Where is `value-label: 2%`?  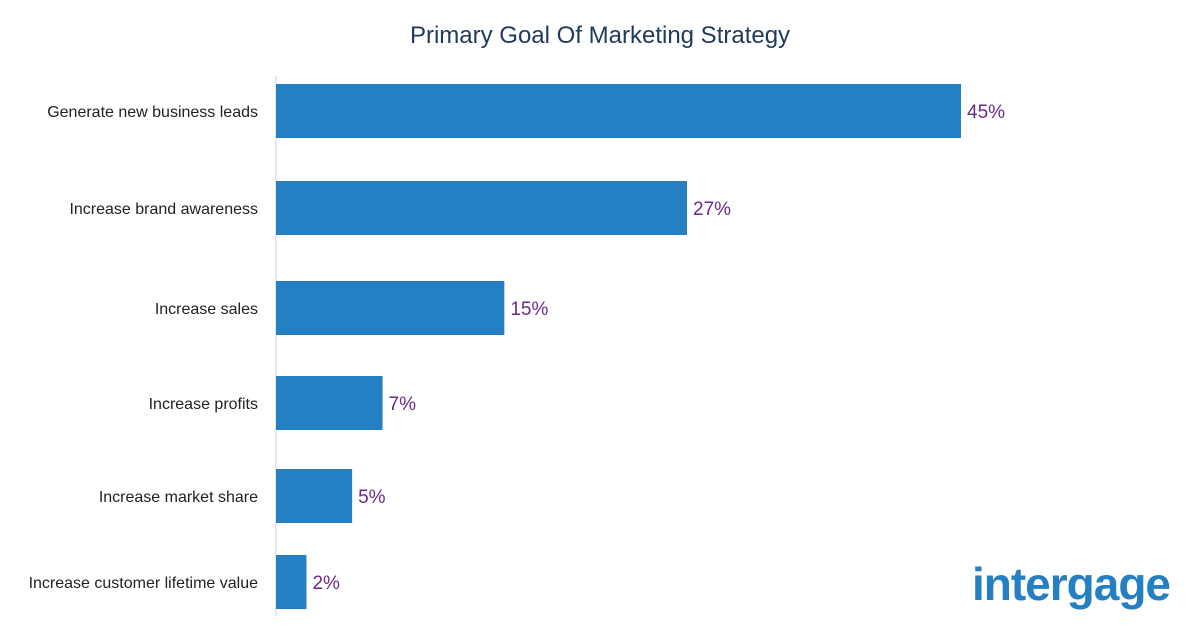 value-label: 2% is located at coordinates (326, 583).